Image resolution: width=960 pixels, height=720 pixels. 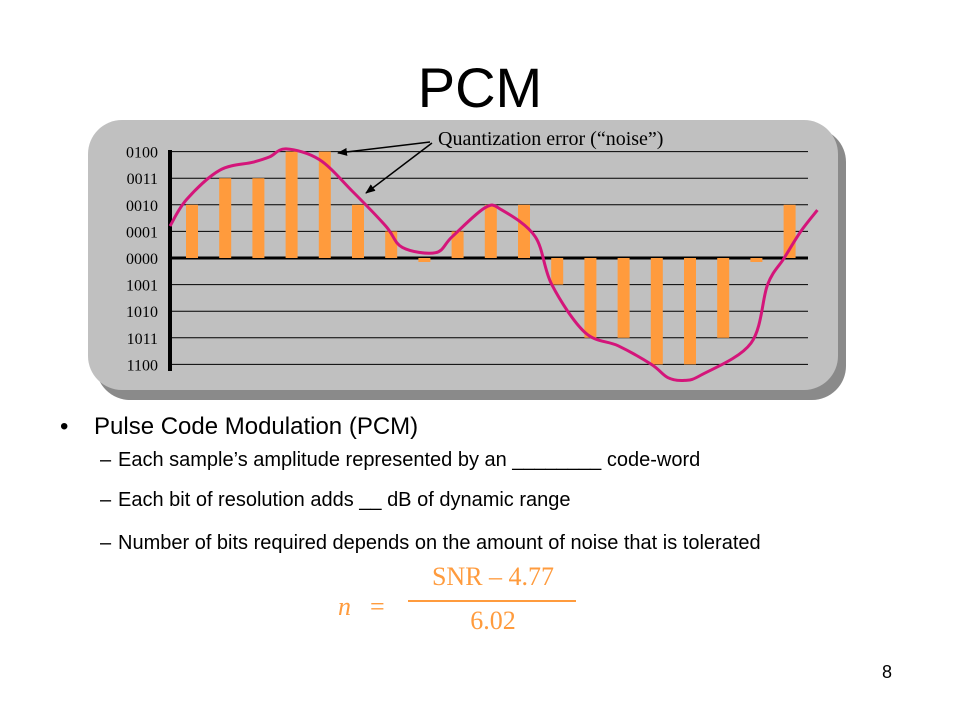 I want to click on level-label: 0011, so click(x=142, y=179).